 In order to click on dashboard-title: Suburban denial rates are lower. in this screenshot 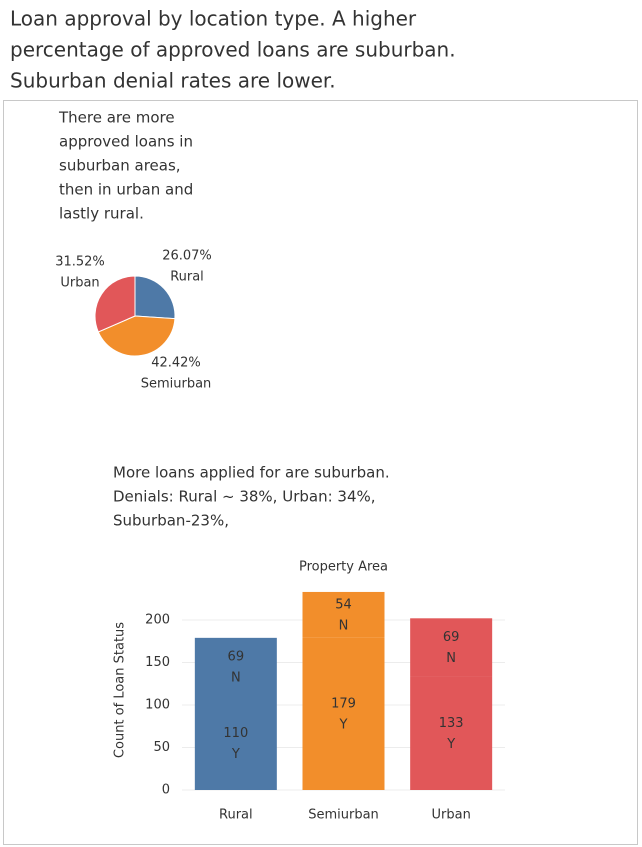, I will do `click(173, 81)`.